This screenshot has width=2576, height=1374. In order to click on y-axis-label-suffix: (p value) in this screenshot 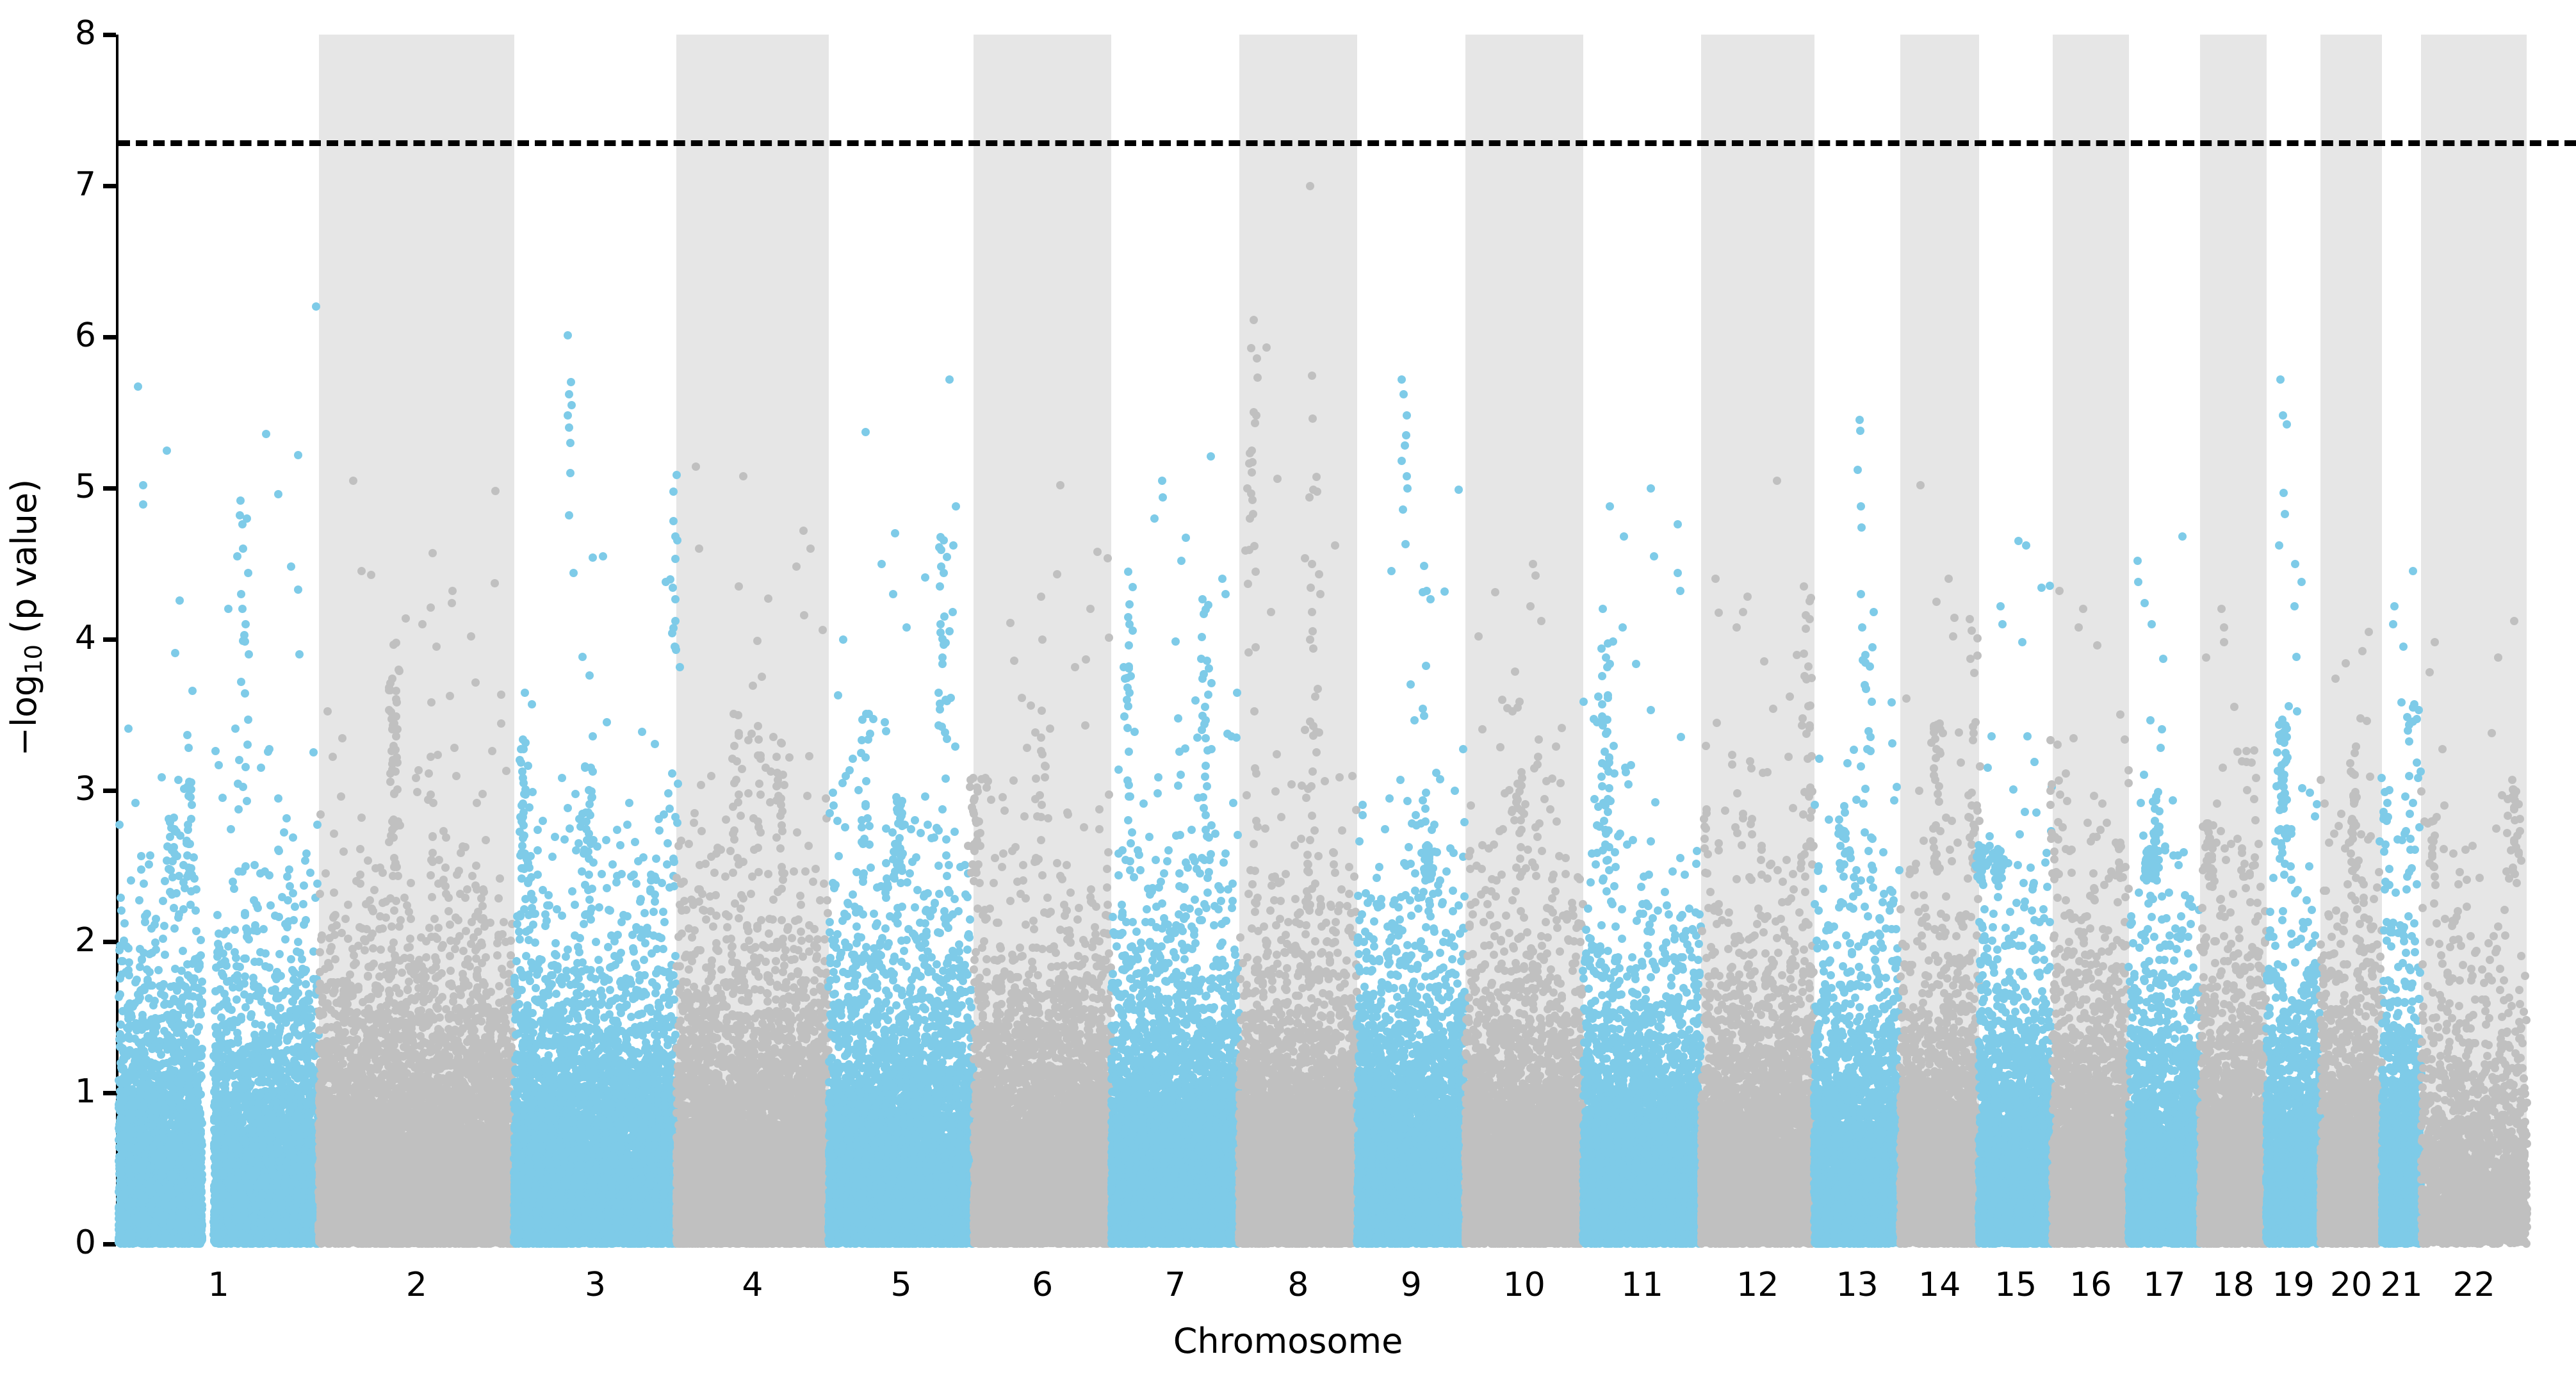, I will do `click(24, 561)`.